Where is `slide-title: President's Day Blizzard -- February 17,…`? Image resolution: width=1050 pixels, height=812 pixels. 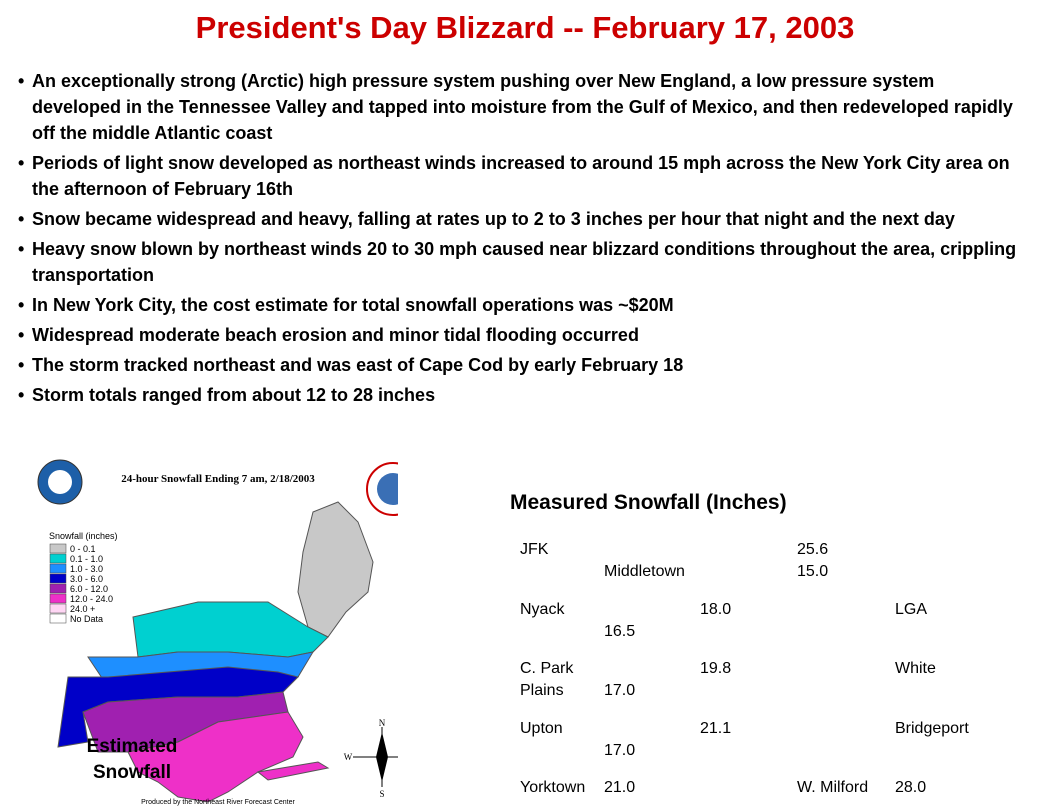 slide-title: President's Day Blizzard -- February 17,… is located at coordinates (525, 27).